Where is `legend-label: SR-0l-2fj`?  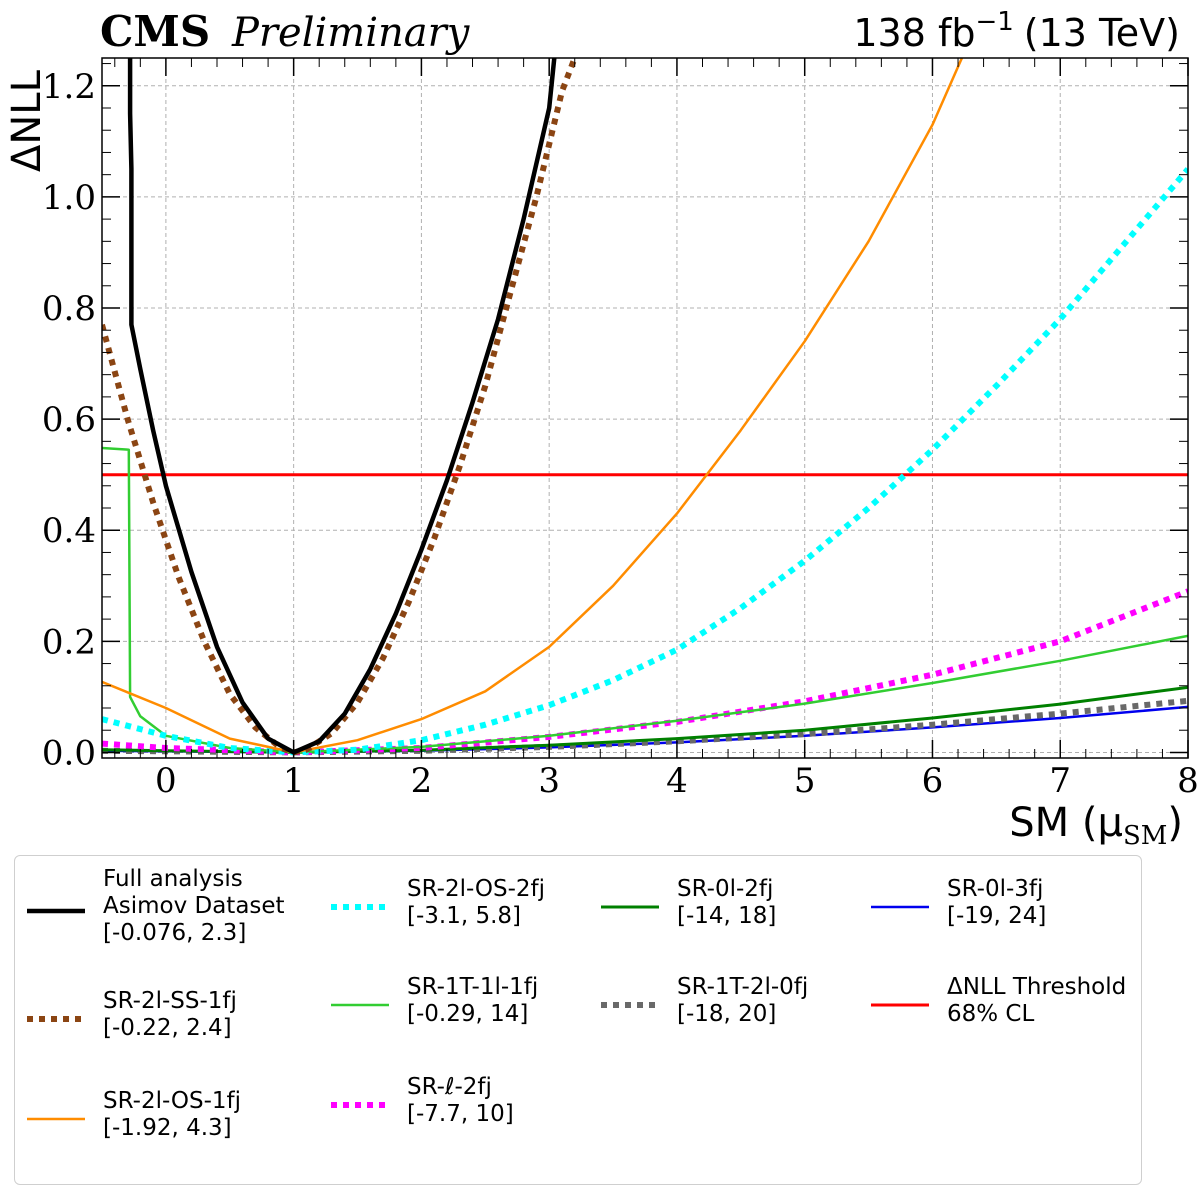
legend-label: SR-0l-2fj is located at coordinates (725, 889).